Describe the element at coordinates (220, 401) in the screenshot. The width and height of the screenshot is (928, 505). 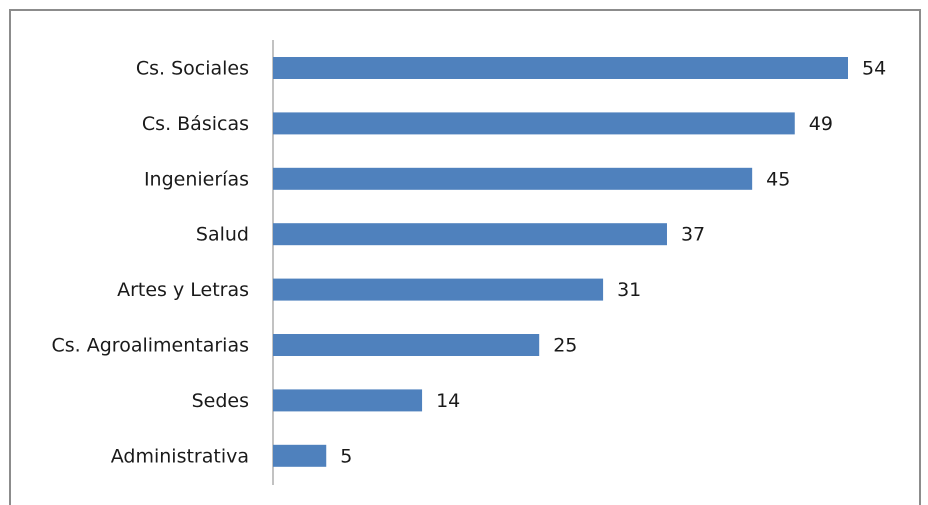
I see `y-tick-label: Sedes` at that location.